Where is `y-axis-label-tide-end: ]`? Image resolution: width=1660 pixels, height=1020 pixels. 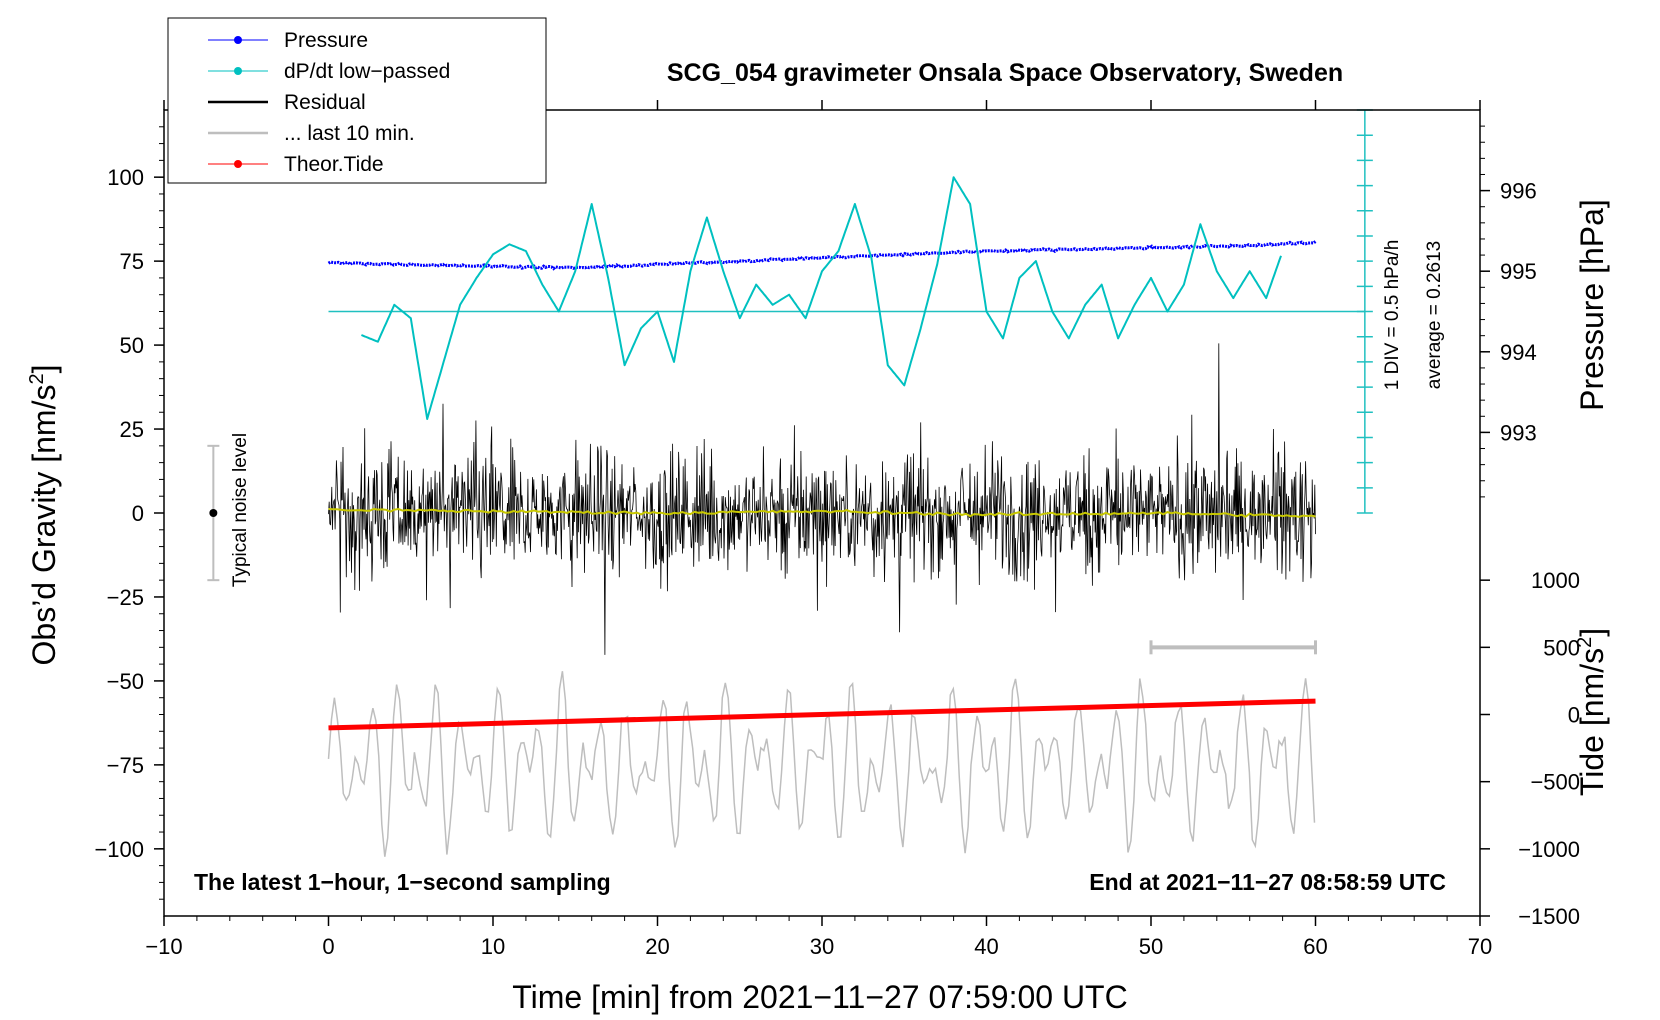
y-axis-label-tide-end: ] is located at coordinates (1592, 632).